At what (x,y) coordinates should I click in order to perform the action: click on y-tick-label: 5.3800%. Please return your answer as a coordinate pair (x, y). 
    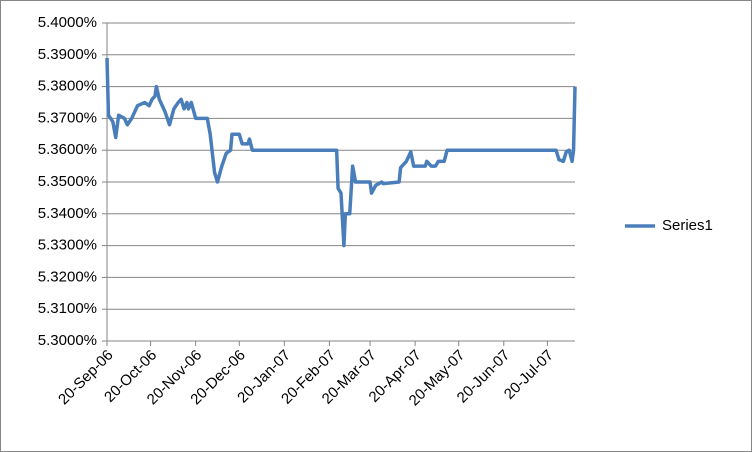
    Looking at the image, I should click on (67, 86).